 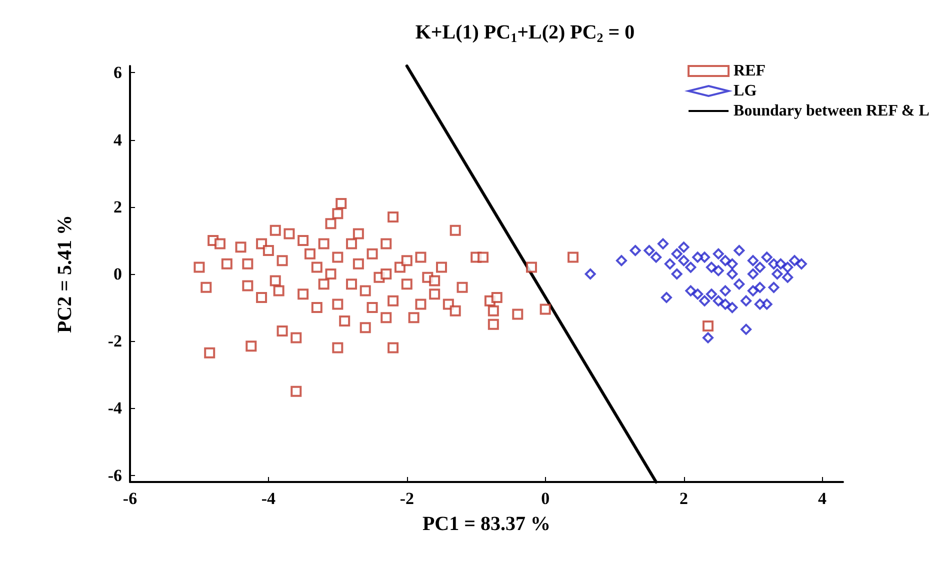 What do you see at coordinates (118, 206) in the screenshot?
I see `y-tick-label: 2` at bounding box center [118, 206].